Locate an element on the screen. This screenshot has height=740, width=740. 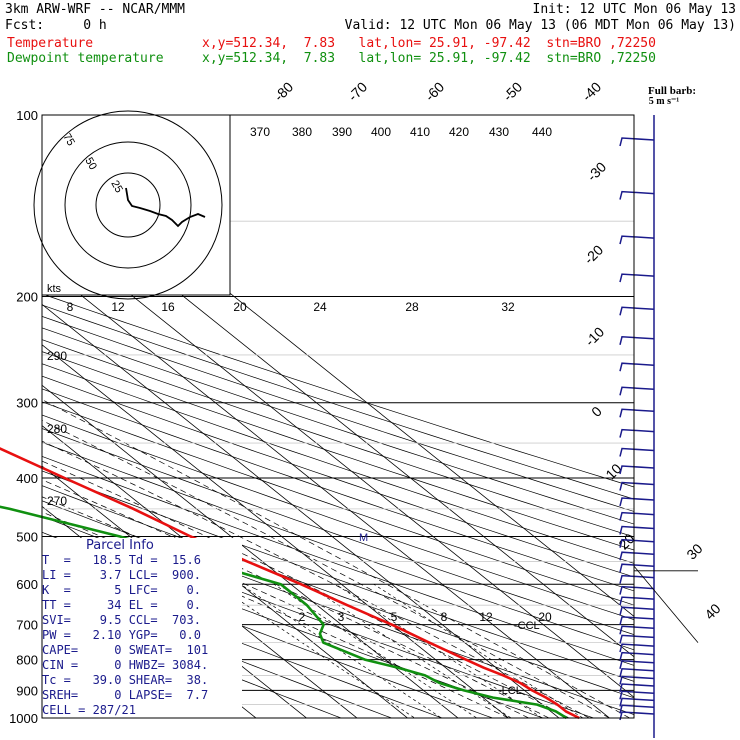
isotherm-label: 0 is located at coordinates (596, 411).